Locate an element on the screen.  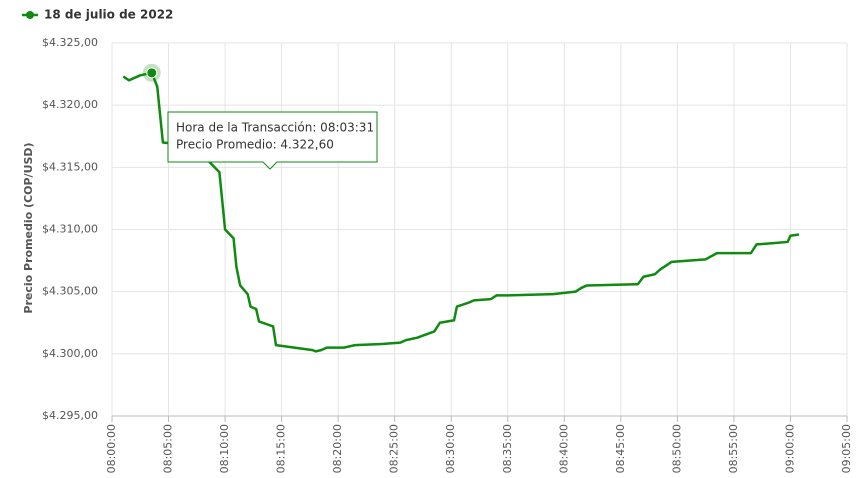
x-tick-label: 08:25:00 is located at coordinates (394, 448).